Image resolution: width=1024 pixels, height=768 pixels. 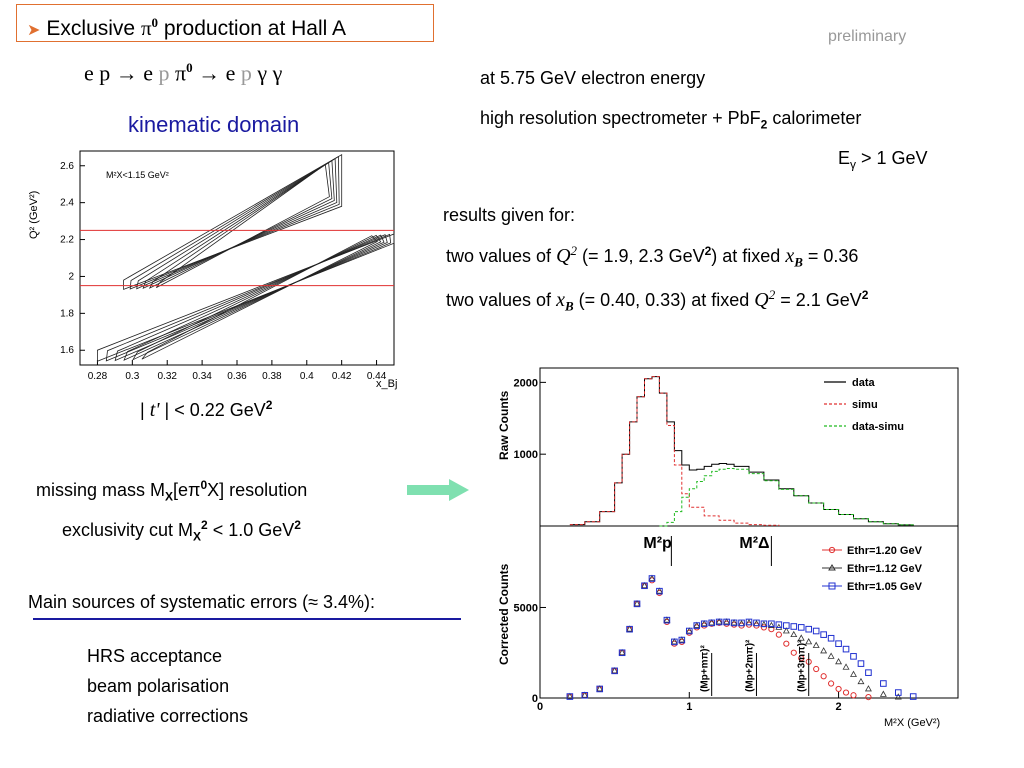 What do you see at coordinates (247, 619) in the screenshot?
I see `systematics-divider` at bounding box center [247, 619].